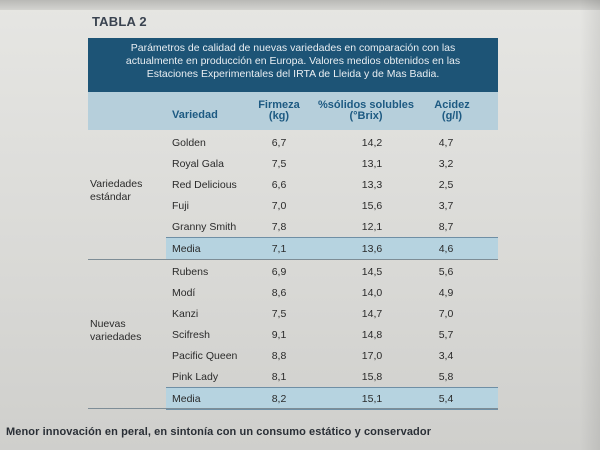 Image resolution: width=600 pixels, height=450 pixels. I want to click on cell-acidez: 5,4, so click(446, 399).